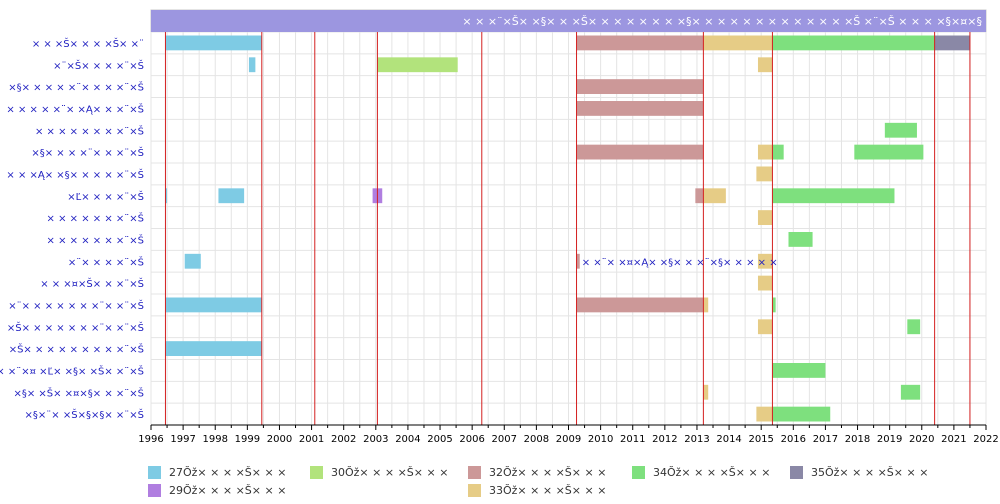  What do you see at coordinates (76, 87) in the screenshot?
I see `row-label: ×§× × × × ×¨× × × ×¨×Š` at bounding box center [76, 87].